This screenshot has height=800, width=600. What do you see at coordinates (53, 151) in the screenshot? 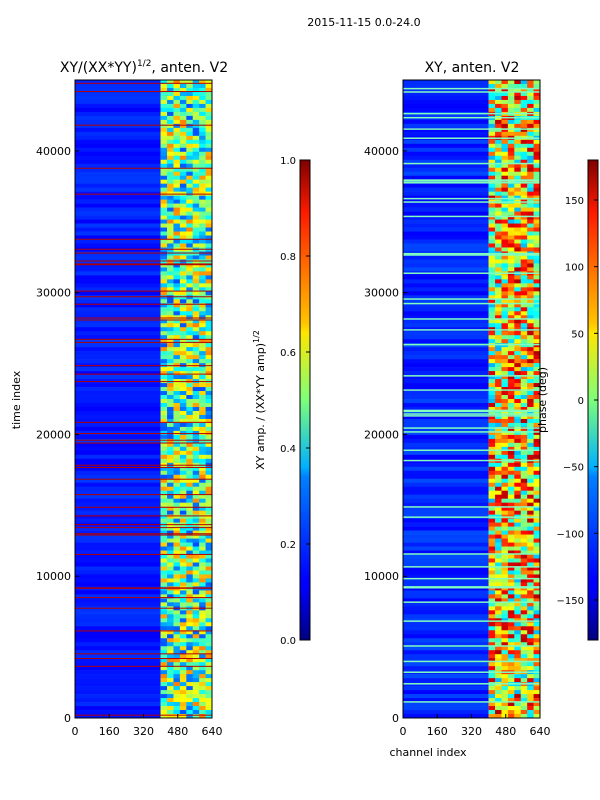
I see `y-tick-label: 40000` at bounding box center [53, 151].